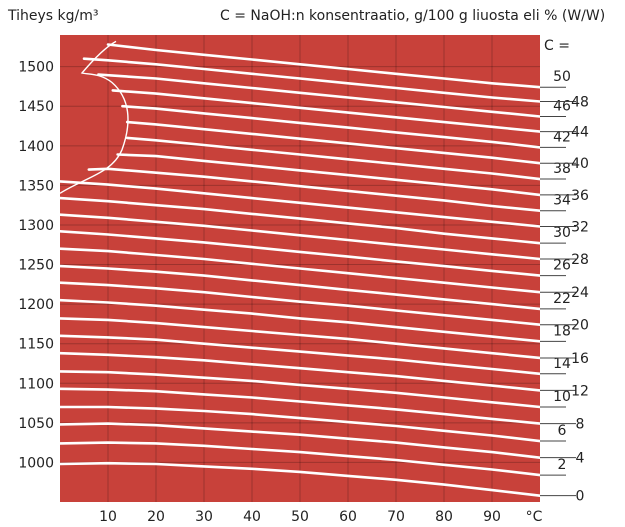  What do you see at coordinates (580, 359) in the screenshot?
I see `c-label-16: 16` at bounding box center [580, 359].